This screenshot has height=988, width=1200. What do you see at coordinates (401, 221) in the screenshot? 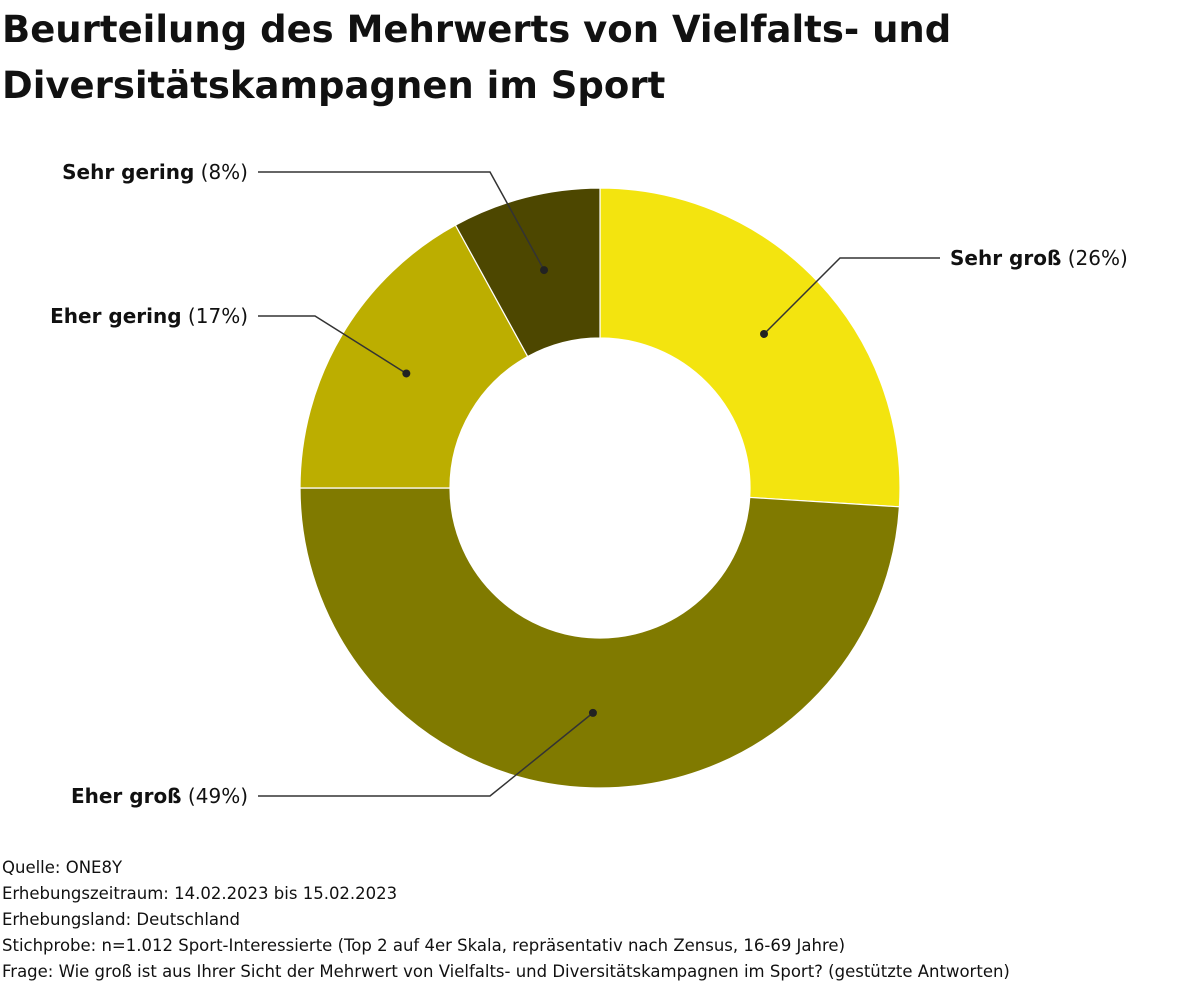
I see `leader-line-sehr-gering` at bounding box center [401, 221].